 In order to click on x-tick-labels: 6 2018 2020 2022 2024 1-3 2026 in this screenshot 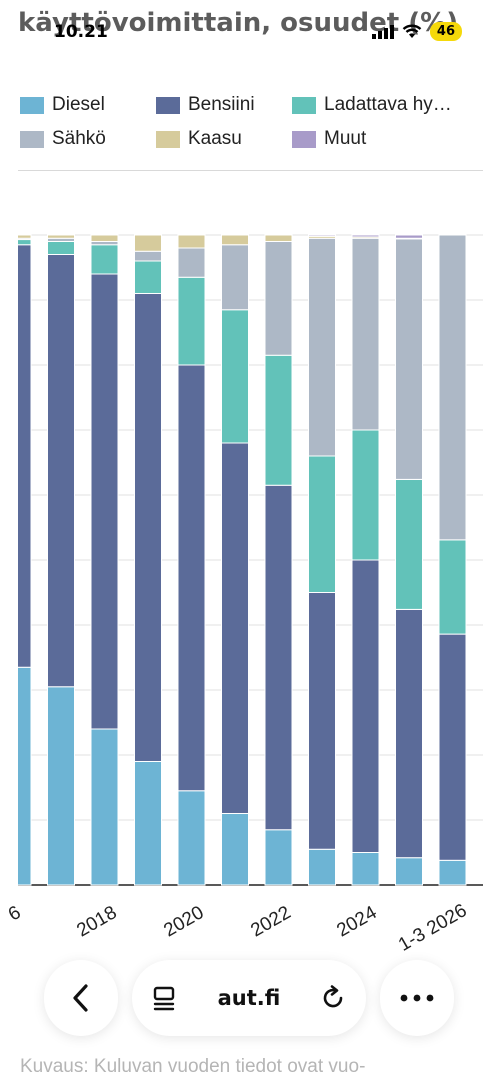, I will do `click(238, 928)`.